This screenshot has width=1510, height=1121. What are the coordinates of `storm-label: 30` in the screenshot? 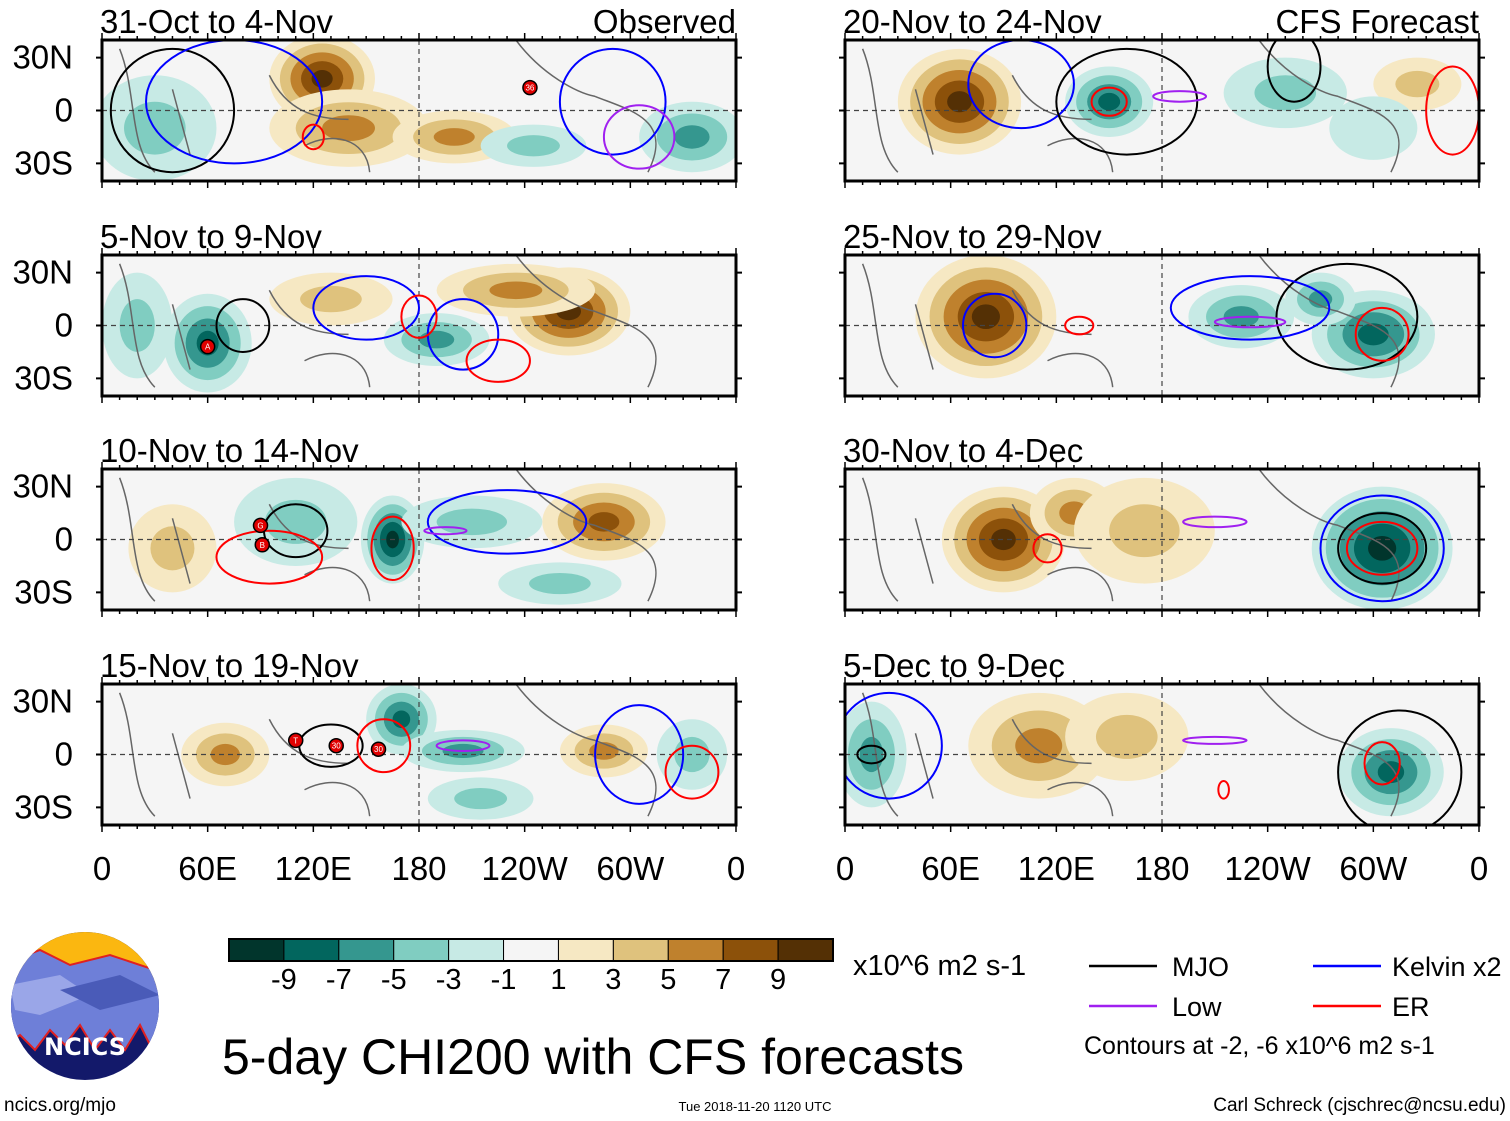 It's located at (378, 749).